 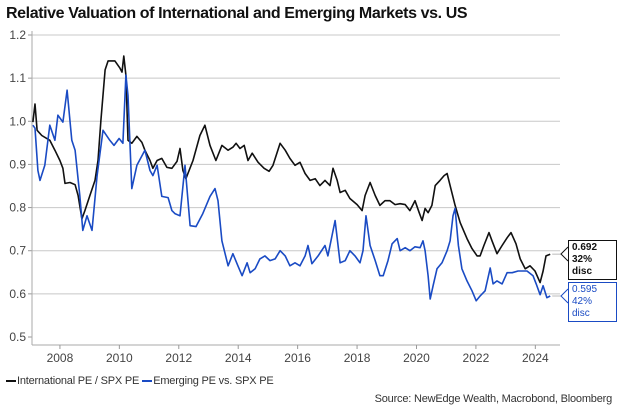 I want to click on y-tick-label: 0.5, so click(x=17, y=337).